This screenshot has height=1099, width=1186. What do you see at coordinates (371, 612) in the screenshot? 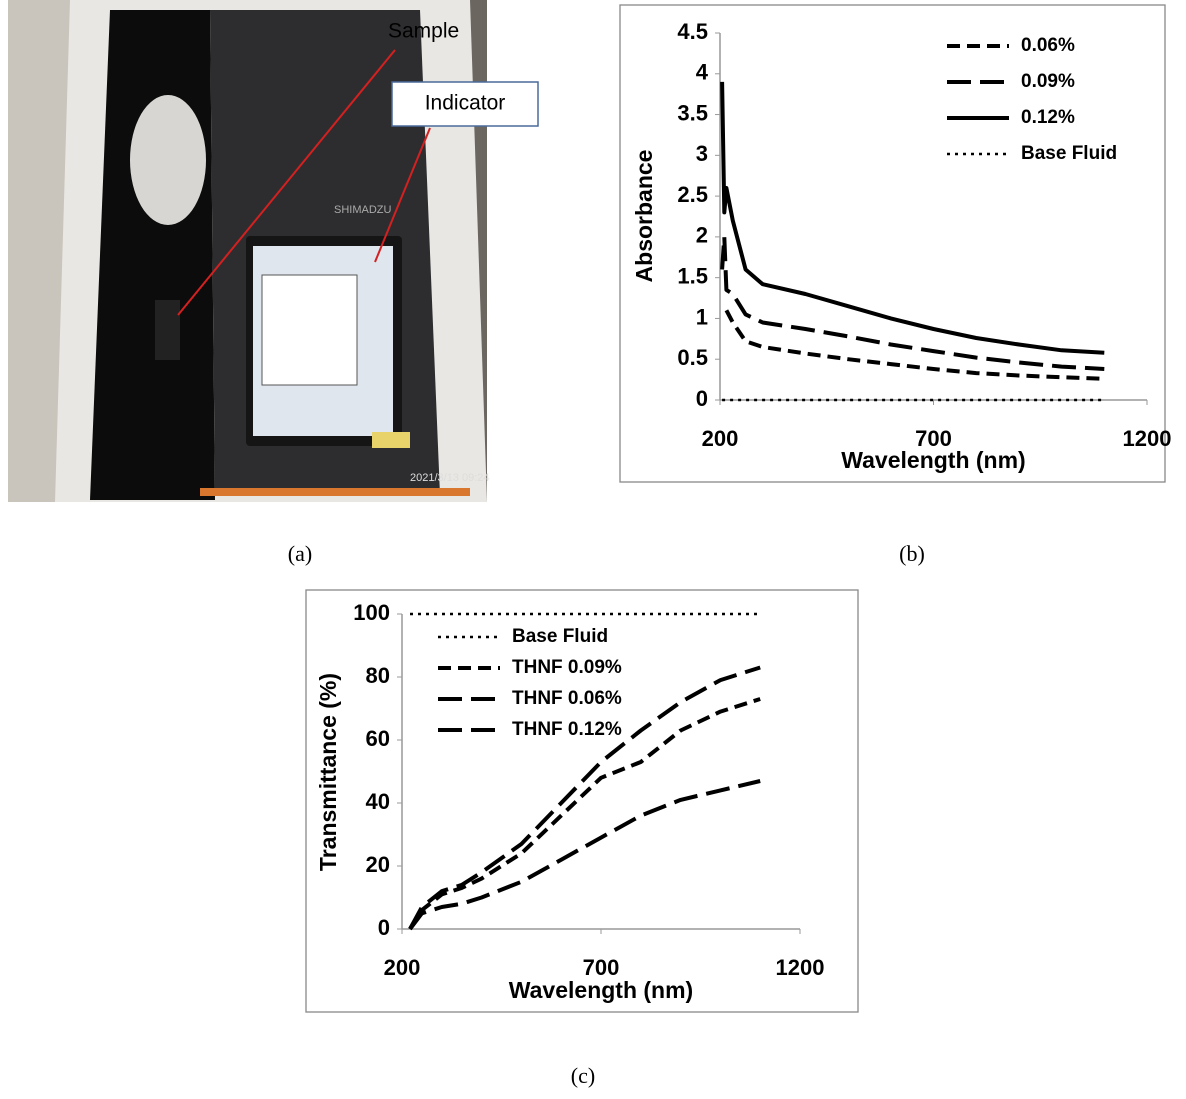
I see `y-tick-label: 100` at bounding box center [371, 612].